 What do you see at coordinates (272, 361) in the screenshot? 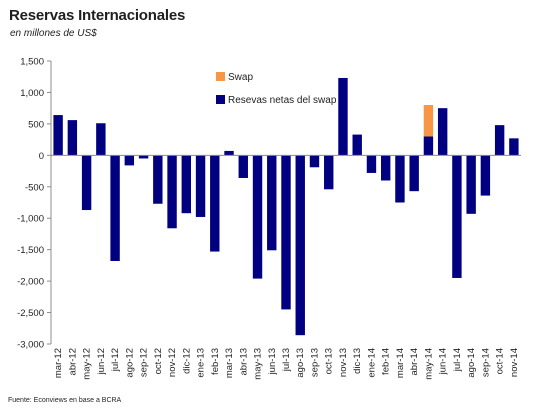
I see `x-tick-label: jun-13` at bounding box center [272, 361].